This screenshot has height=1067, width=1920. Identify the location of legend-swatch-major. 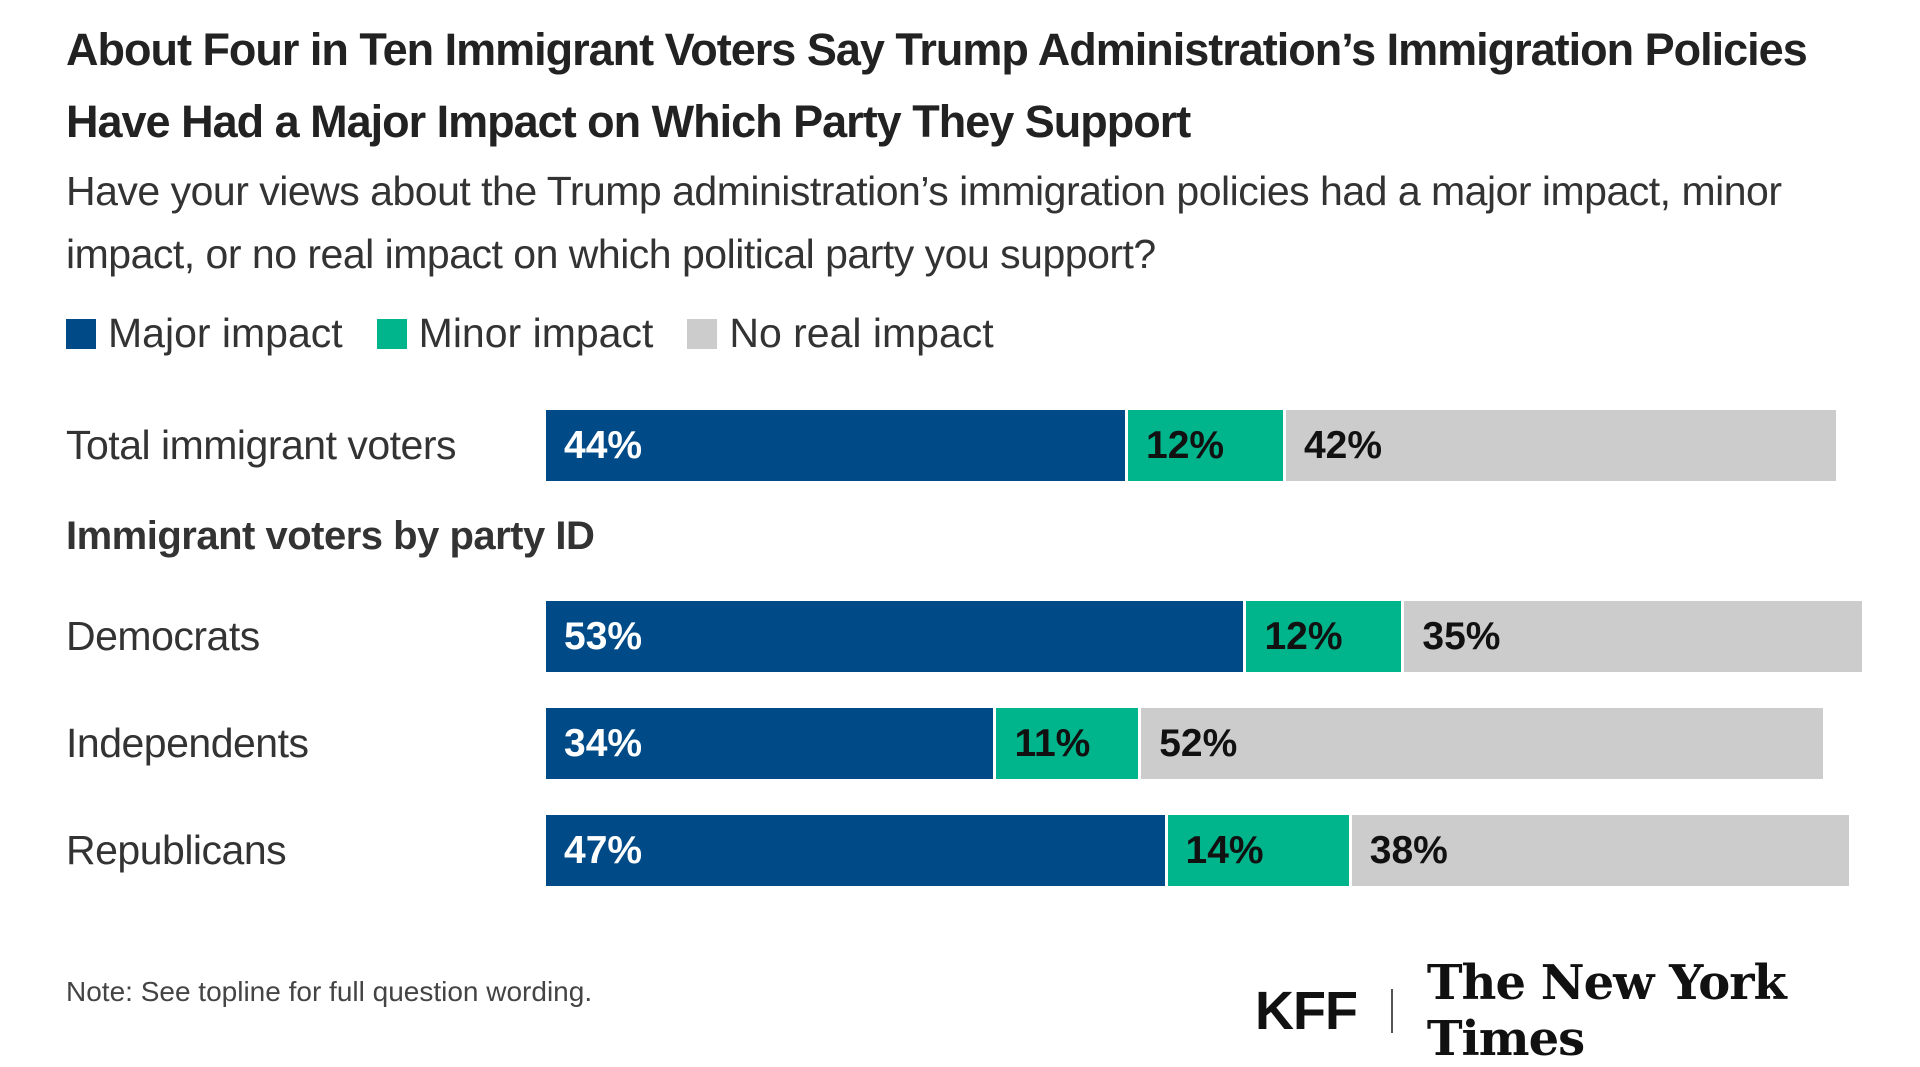
(81, 333).